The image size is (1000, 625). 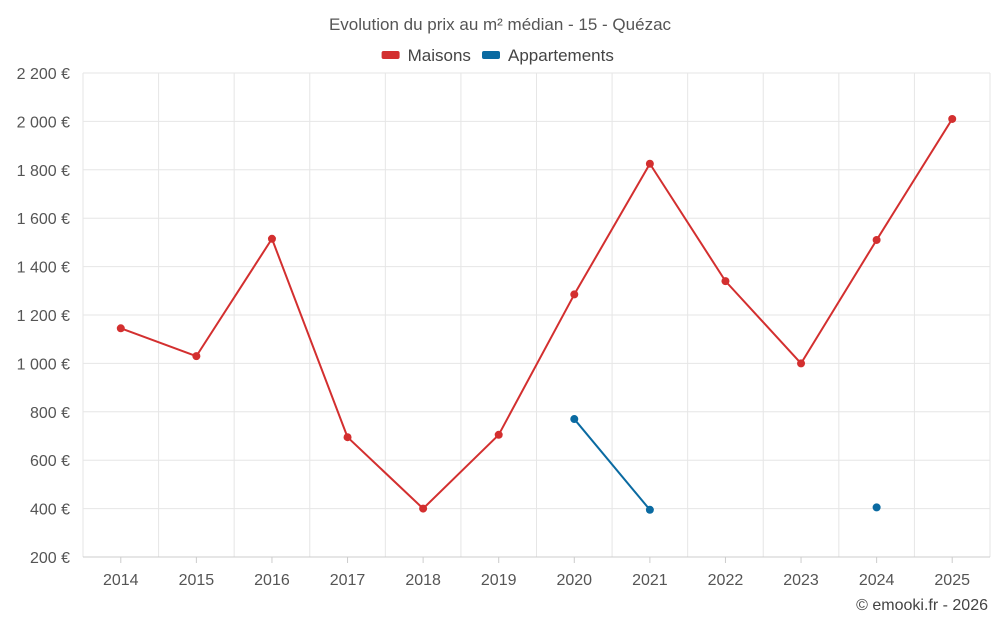 I want to click on x-tick-label: 2025, so click(x=952, y=580).